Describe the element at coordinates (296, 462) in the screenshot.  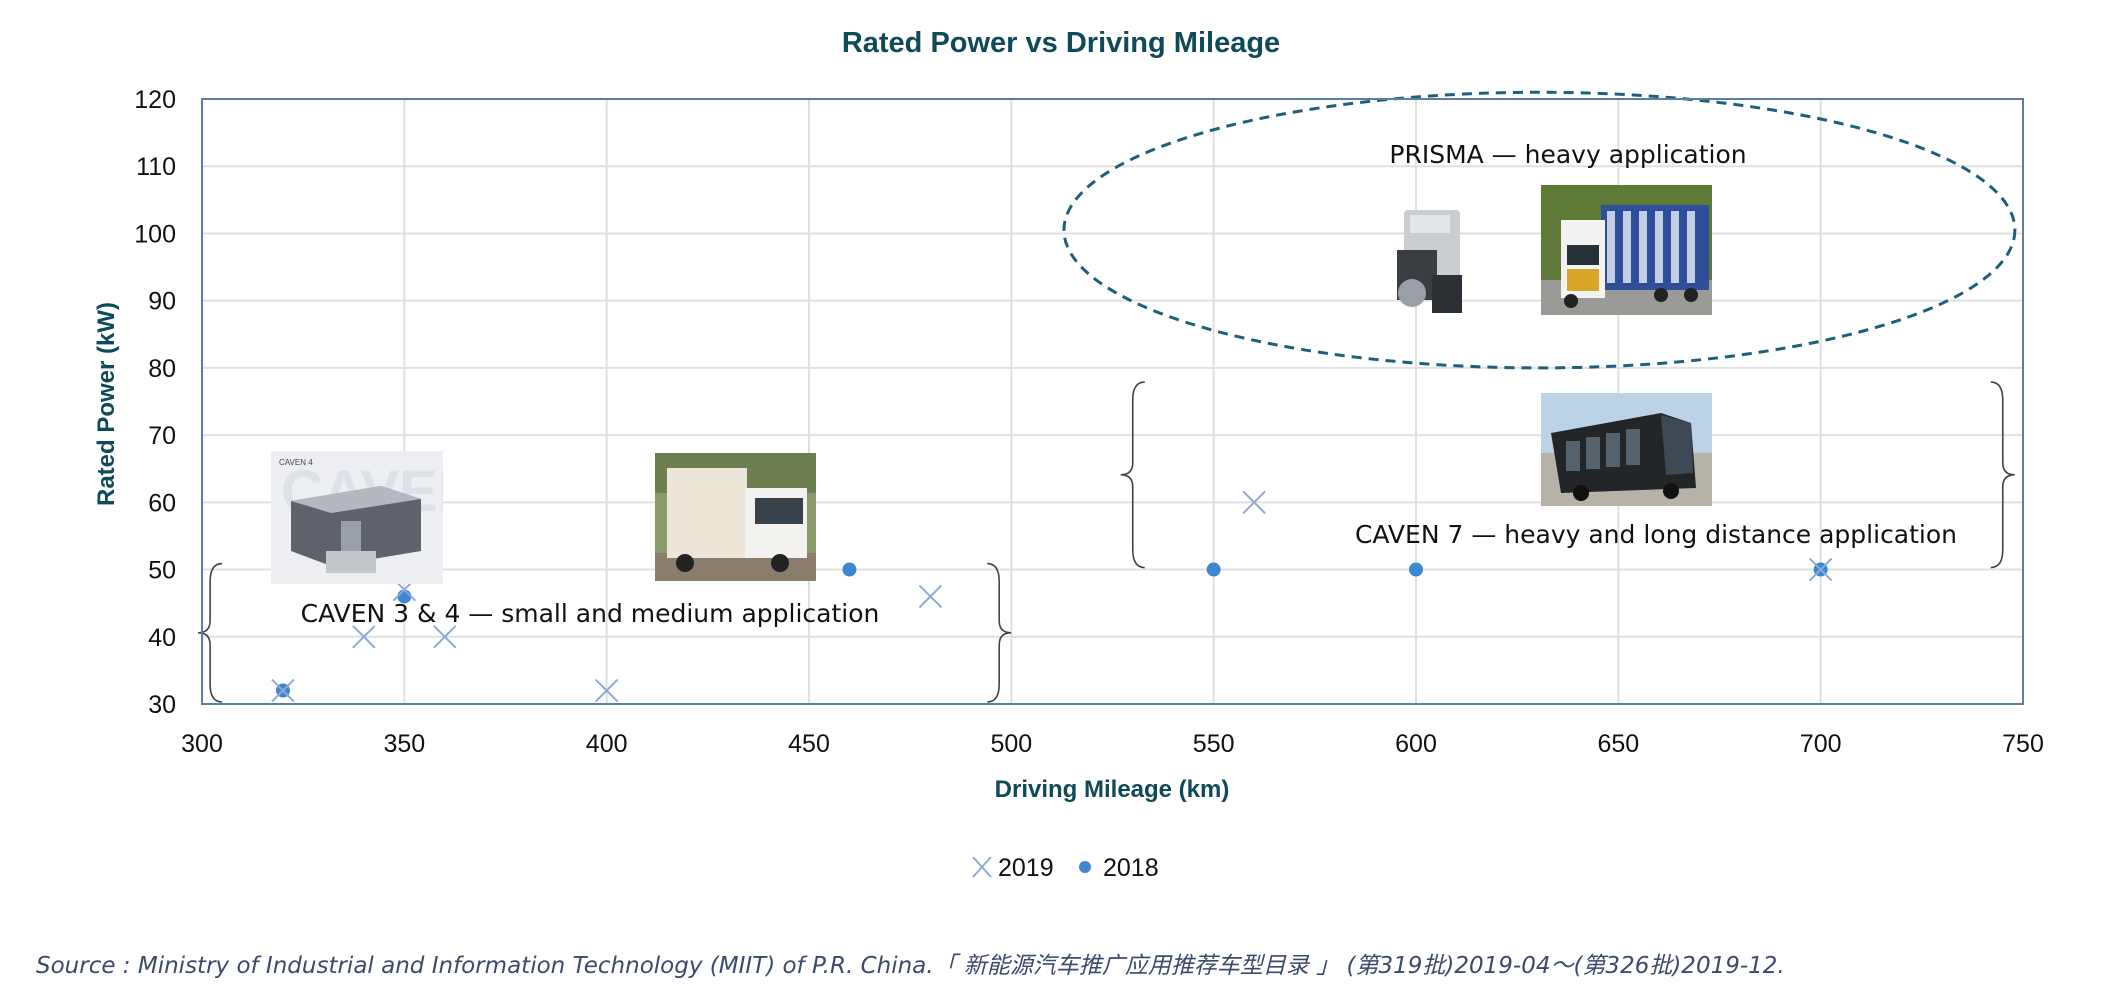
I see `svg-text: CAVEN 4` at that location.